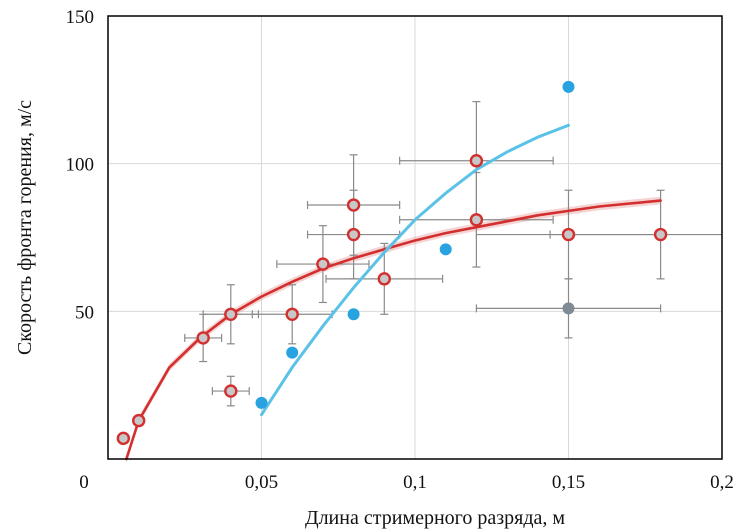 This screenshot has width=741, height=531. I want to click on y-tick-labels: 50 100 150, so click(80, 165).